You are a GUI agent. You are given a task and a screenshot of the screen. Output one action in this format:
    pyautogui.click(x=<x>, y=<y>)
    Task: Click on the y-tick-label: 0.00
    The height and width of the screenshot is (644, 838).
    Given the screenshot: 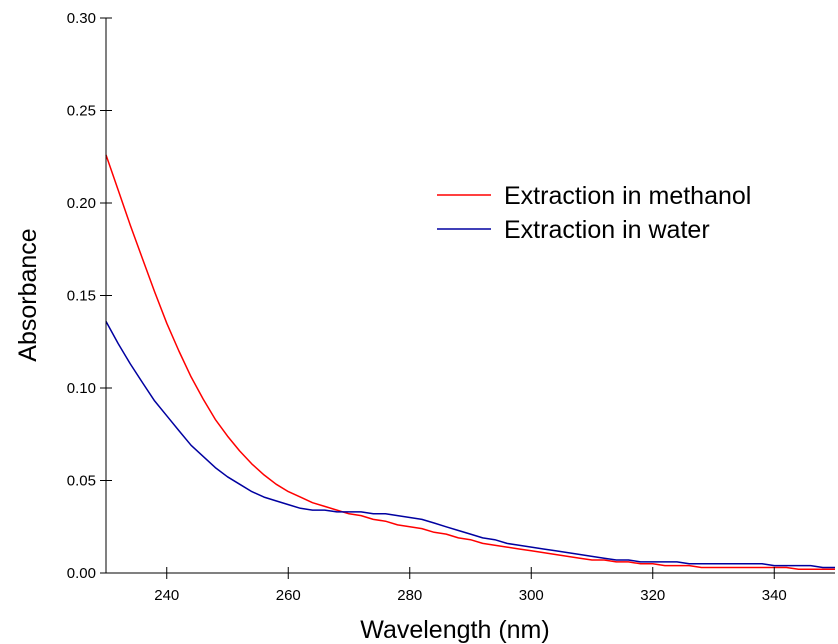 What is the action you would take?
    pyautogui.click(x=81, y=573)
    